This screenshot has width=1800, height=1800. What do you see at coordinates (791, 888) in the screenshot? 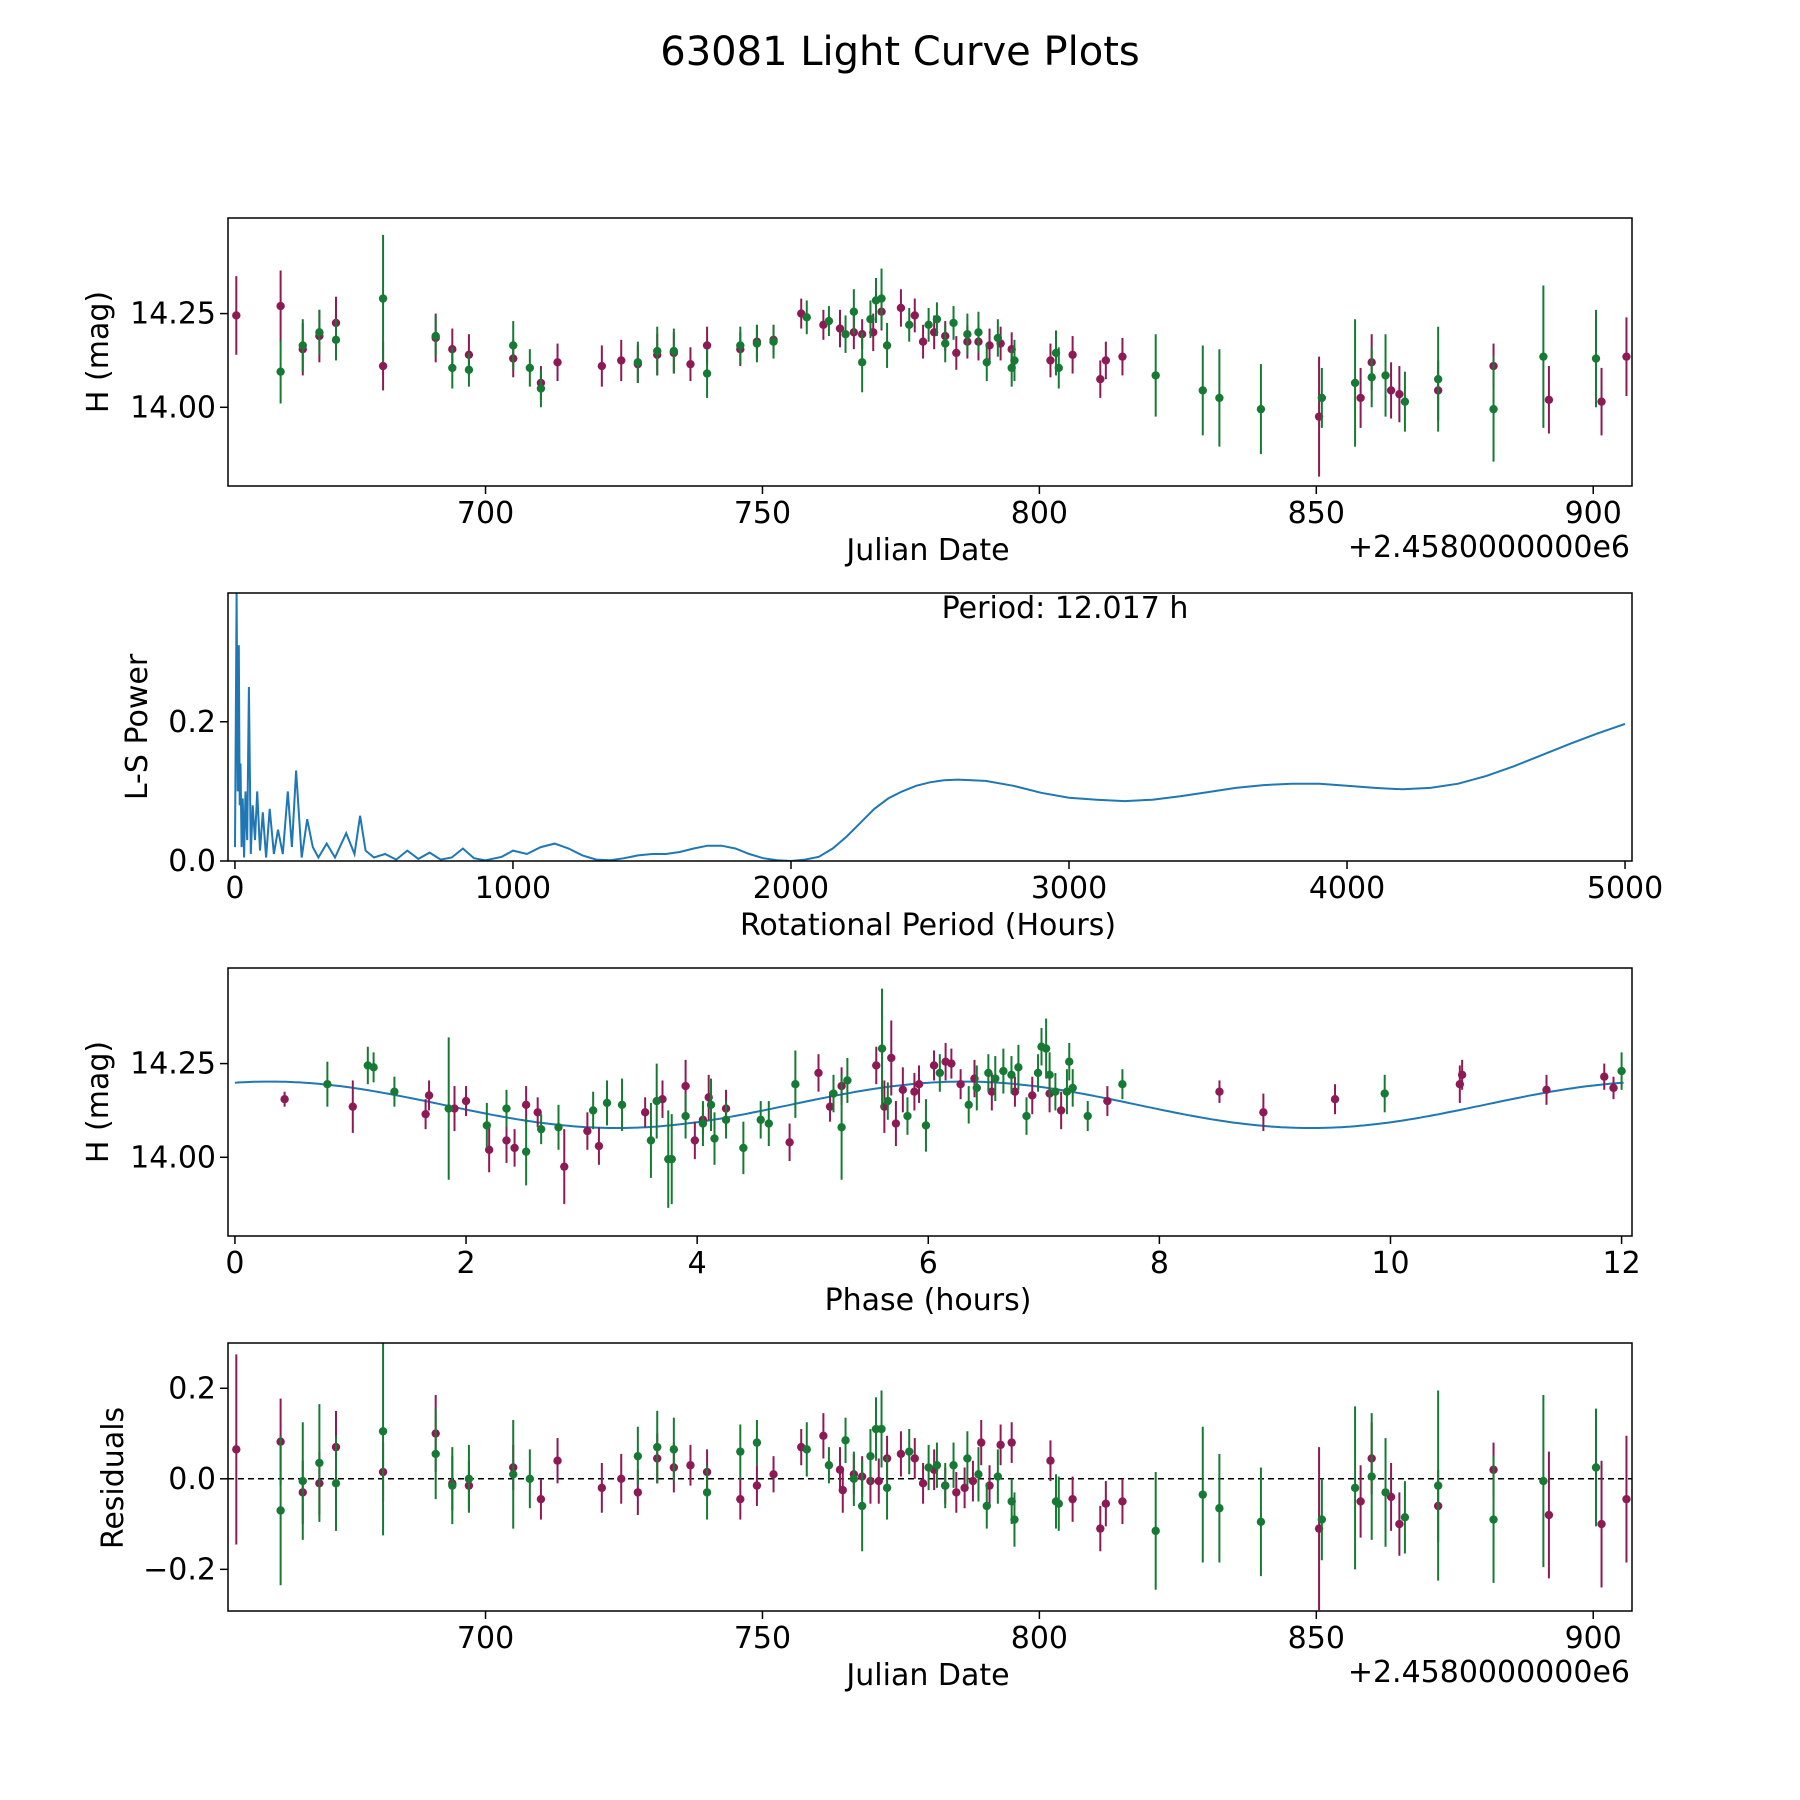
I see `ls-xtick-label: 2000` at bounding box center [791, 888].